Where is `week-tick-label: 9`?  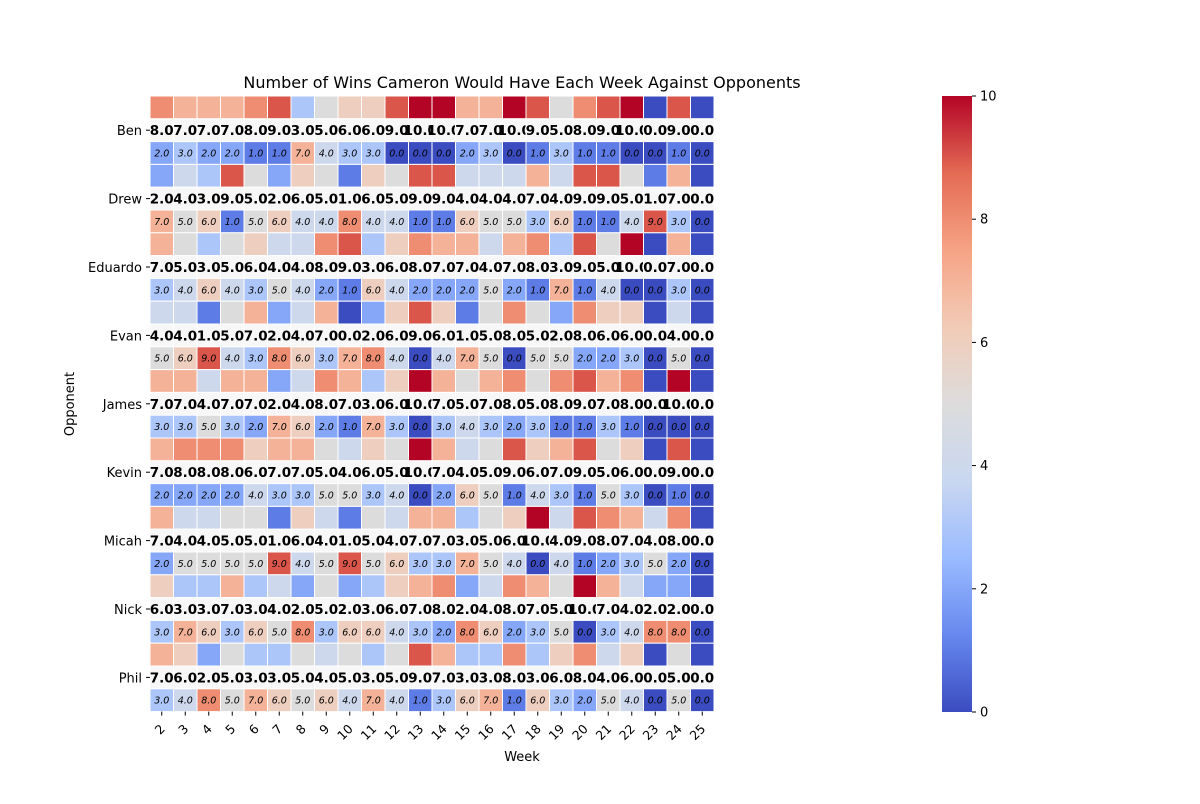
week-tick-label: 9 is located at coordinates (324, 729).